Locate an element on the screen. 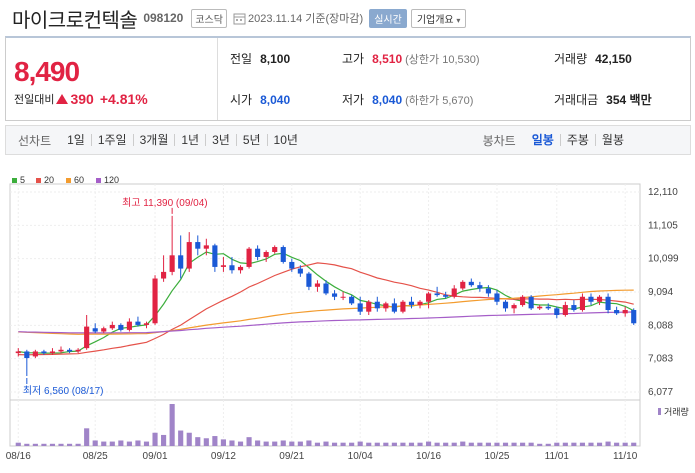  stat-value: 354 백만 is located at coordinates (629, 100).